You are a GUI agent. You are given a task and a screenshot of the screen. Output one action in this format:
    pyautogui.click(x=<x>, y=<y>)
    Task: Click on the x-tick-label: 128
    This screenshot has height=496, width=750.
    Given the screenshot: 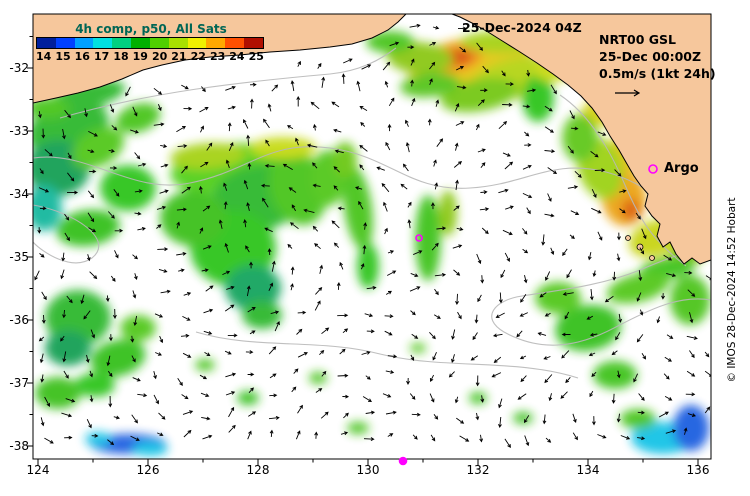 What is the action you would take?
    pyautogui.click(x=258, y=470)
    